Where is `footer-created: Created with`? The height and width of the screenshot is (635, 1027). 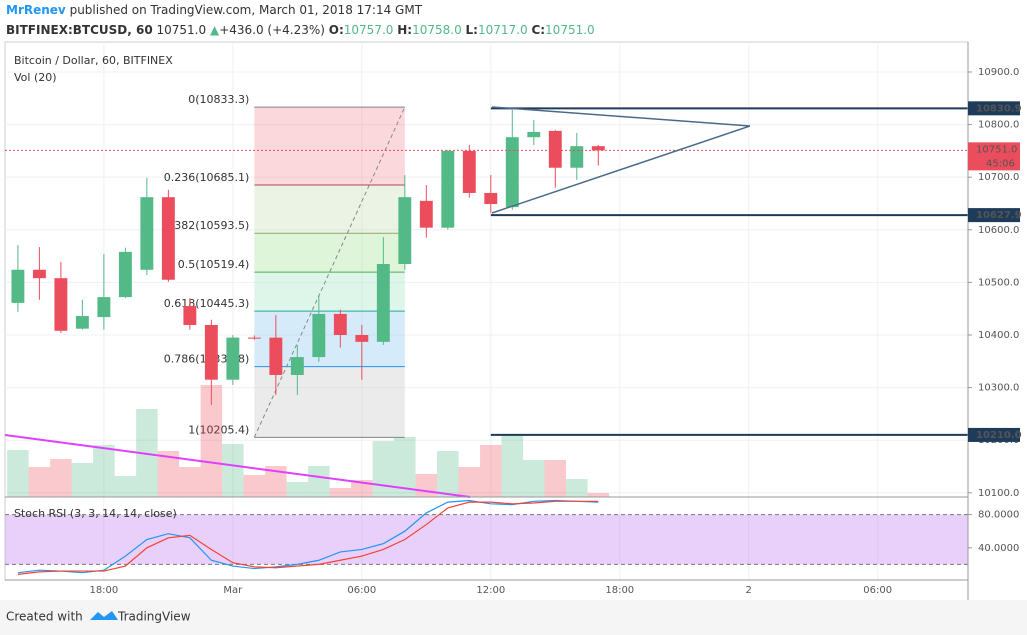 footer-created: Created with is located at coordinates (44, 617).